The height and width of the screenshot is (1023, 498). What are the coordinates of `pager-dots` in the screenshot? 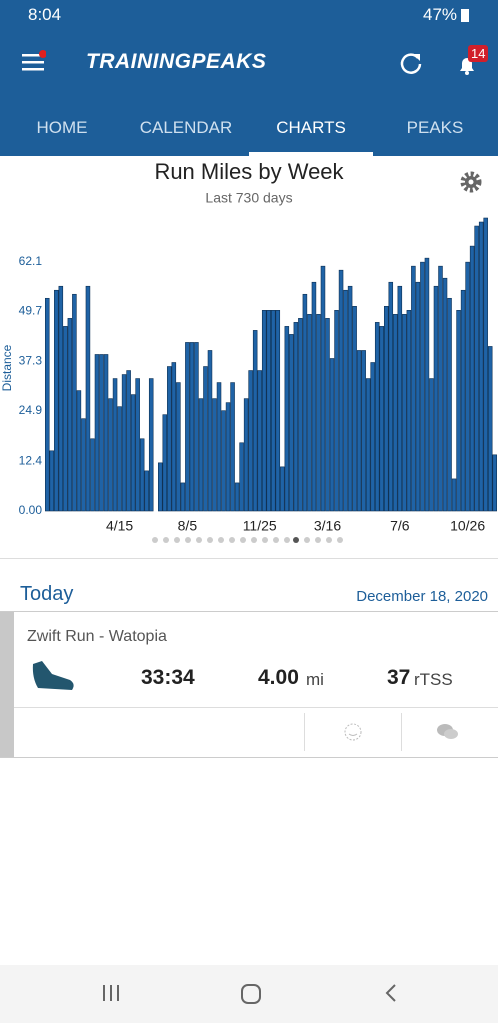 It's located at (247, 540).